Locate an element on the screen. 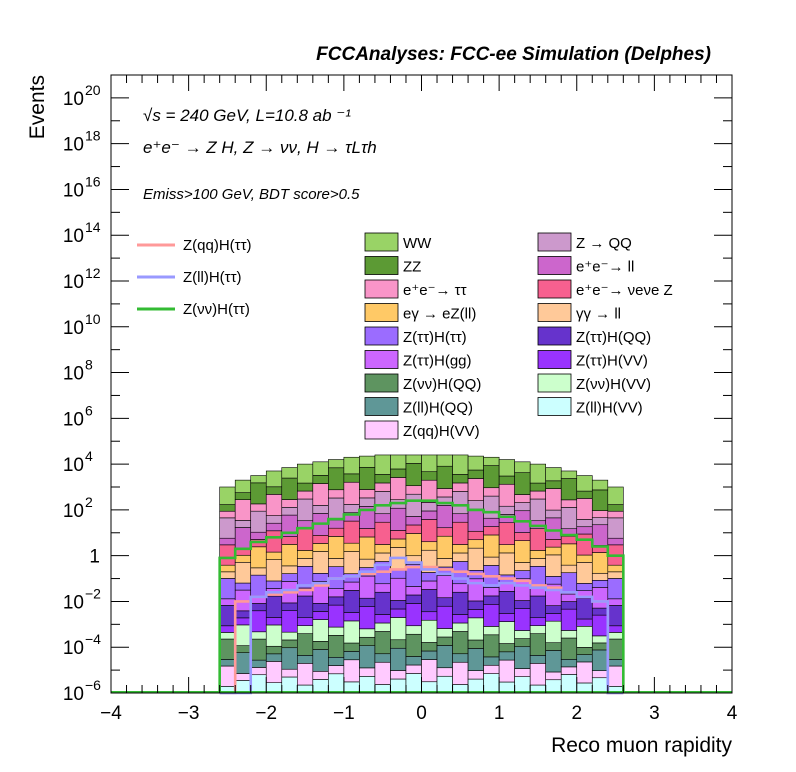 This screenshot has width=796, height=772. stack-bar-z-h-gg--bin-9 is located at coordinates (367, 587).